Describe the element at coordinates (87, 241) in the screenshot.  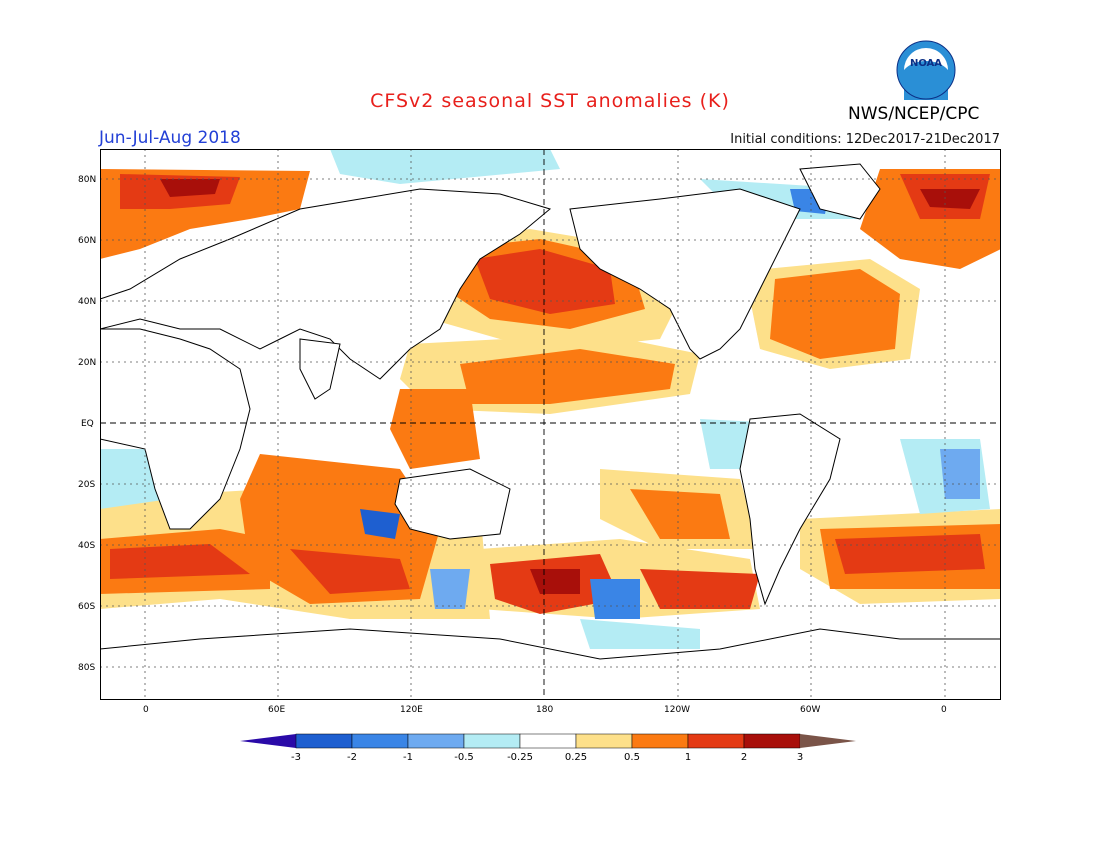
I see `lat-label: 60N` at that location.